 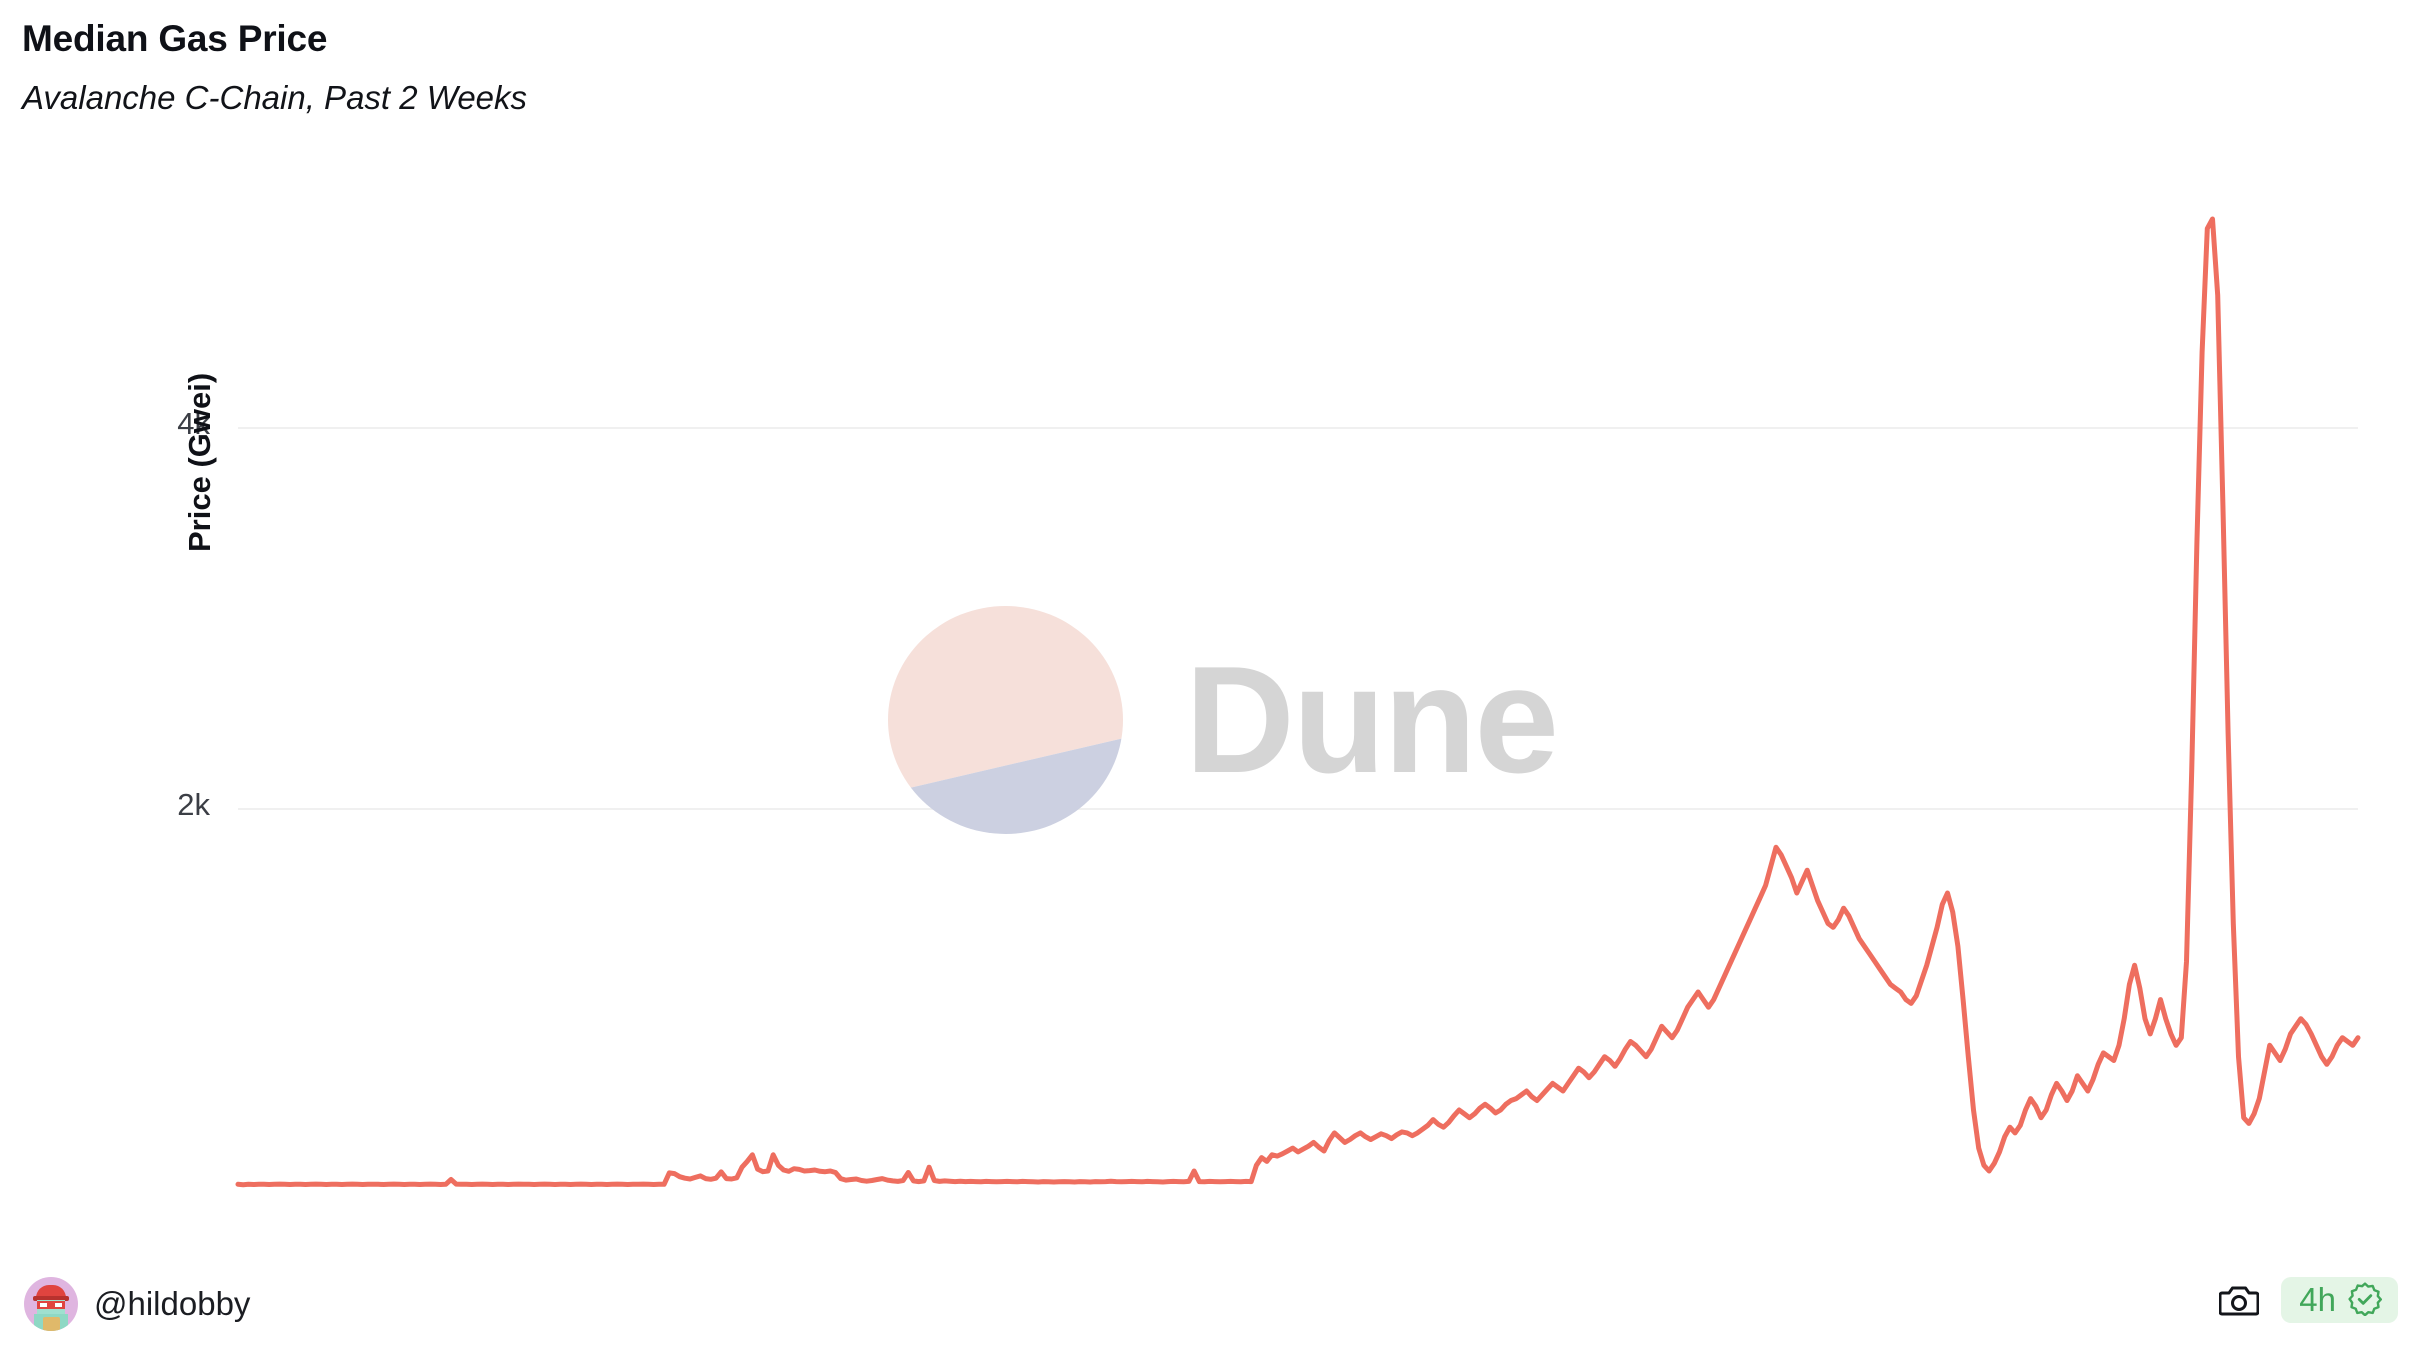 I want to click on camera-icon, so click(x=2239, y=1300).